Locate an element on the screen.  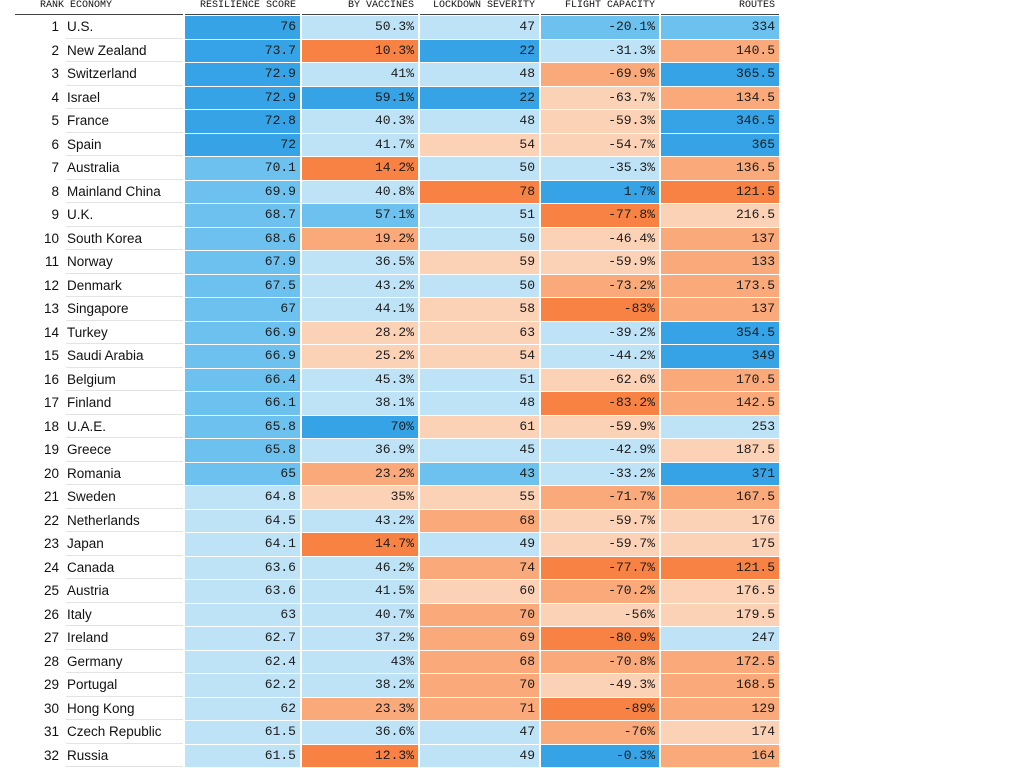
resilience-score-cell: 63 is located at coordinates (242, 614).